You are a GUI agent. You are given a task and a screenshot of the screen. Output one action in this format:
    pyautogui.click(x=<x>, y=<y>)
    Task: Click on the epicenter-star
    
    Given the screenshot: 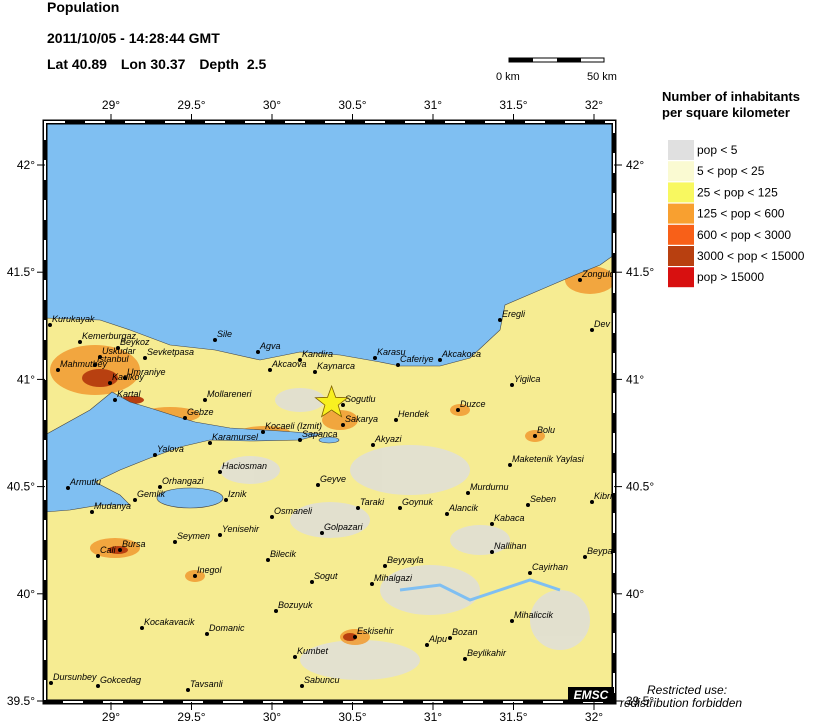 What is the action you would take?
    pyautogui.click(x=331, y=401)
    